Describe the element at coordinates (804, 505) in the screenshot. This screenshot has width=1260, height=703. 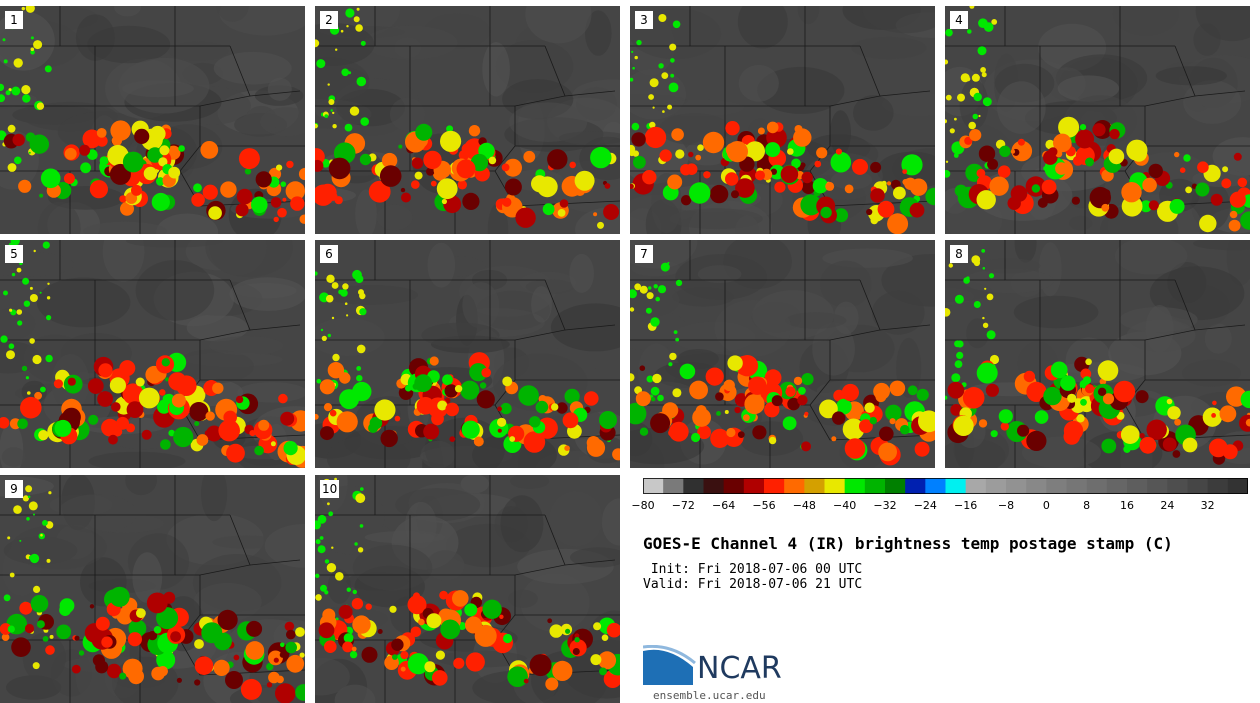
I see `colorbar-tick-label: −48` at that location.